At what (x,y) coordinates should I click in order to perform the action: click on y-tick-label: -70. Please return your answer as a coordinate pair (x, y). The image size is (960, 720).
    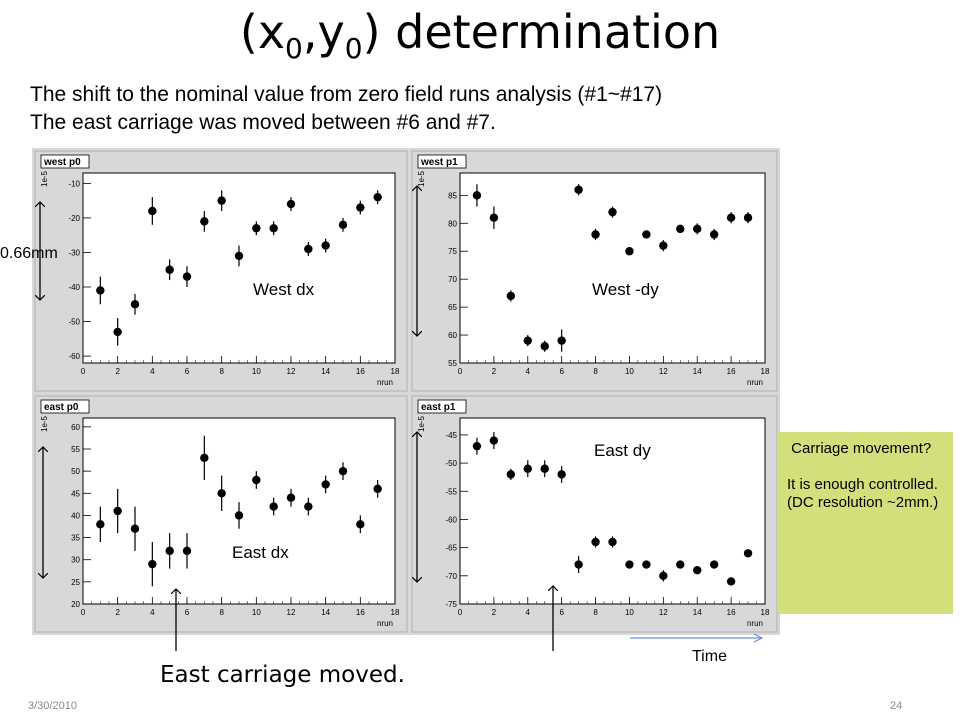
    Looking at the image, I should click on (451, 576).